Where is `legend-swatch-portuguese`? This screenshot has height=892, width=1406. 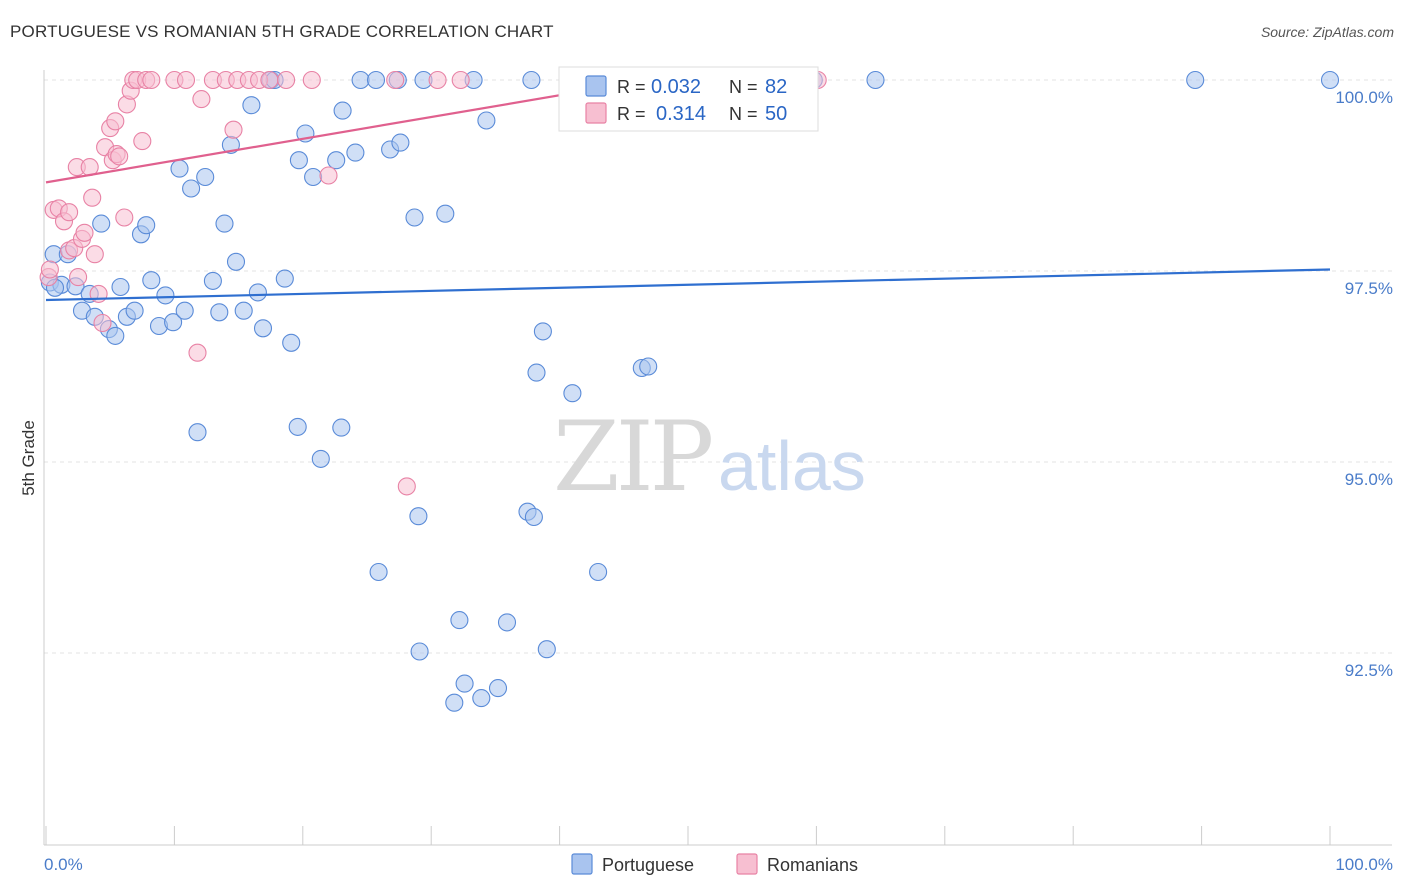
legend-swatch-portuguese is located at coordinates (596, 86).